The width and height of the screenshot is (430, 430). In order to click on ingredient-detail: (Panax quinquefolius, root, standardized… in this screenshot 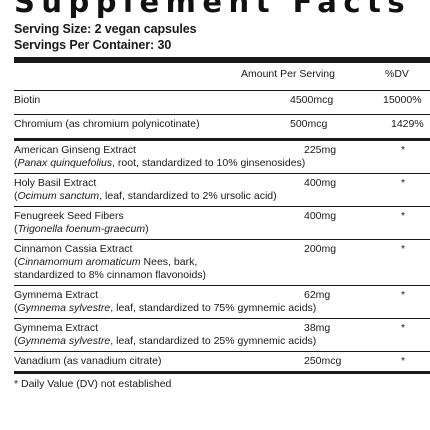, I will do `click(160, 163)`.